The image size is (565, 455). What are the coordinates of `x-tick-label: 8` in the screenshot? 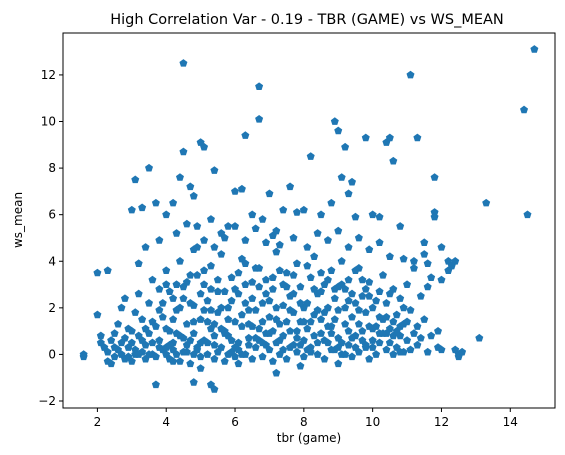 It's located at (304, 422).